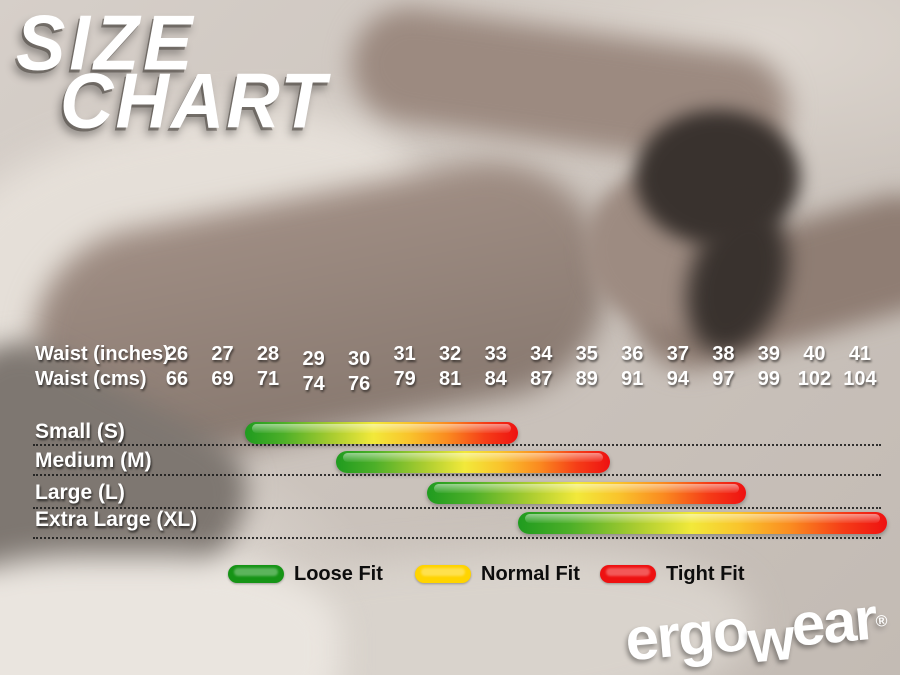  I want to click on waist-value: 28, so click(268, 354).